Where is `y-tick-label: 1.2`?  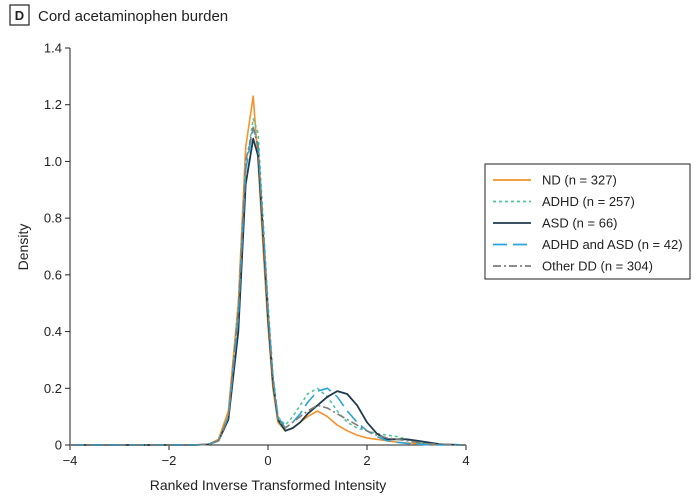 y-tick-label: 1.2 is located at coordinates (53, 104).